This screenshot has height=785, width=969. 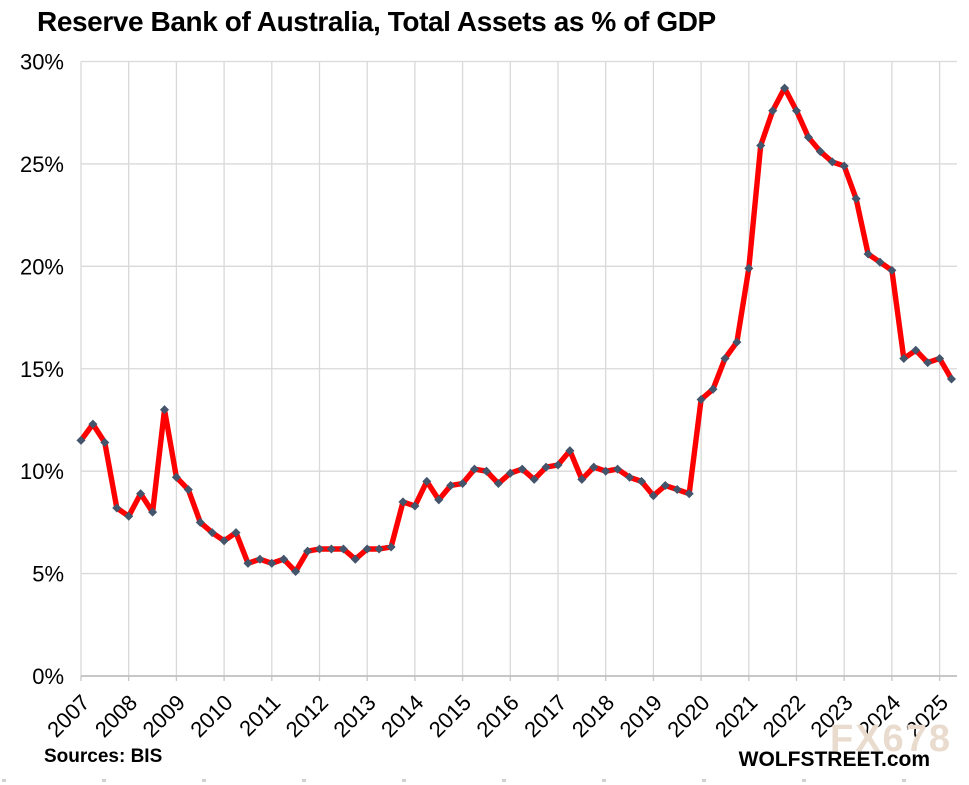 What do you see at coordinates (103, 756) in the screenshot?
I see `sources-label: Sources: BIS` at bounding box center [103, 756].